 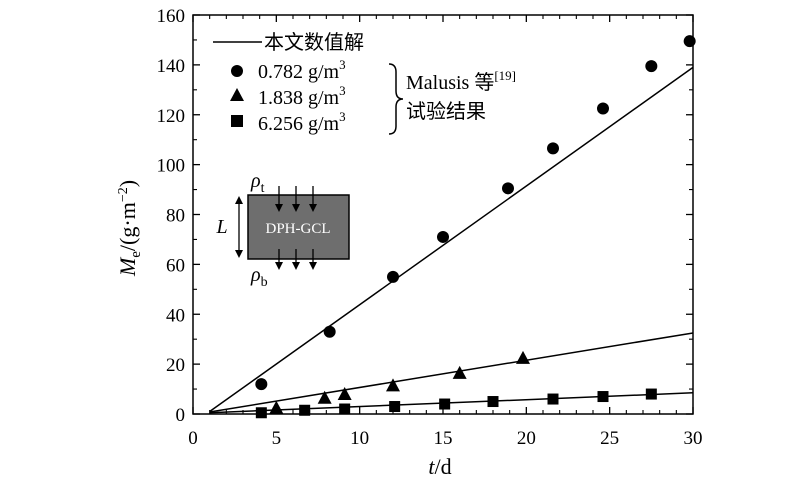 I want to click on y-tick-label: 0, so click(x=181, y=415).